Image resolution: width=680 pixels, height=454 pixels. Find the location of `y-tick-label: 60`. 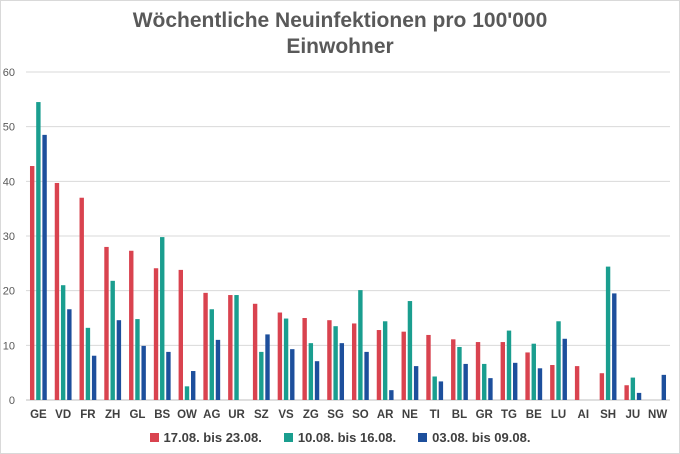

y-tick-label: 60 is located at coordinates (9, 73).